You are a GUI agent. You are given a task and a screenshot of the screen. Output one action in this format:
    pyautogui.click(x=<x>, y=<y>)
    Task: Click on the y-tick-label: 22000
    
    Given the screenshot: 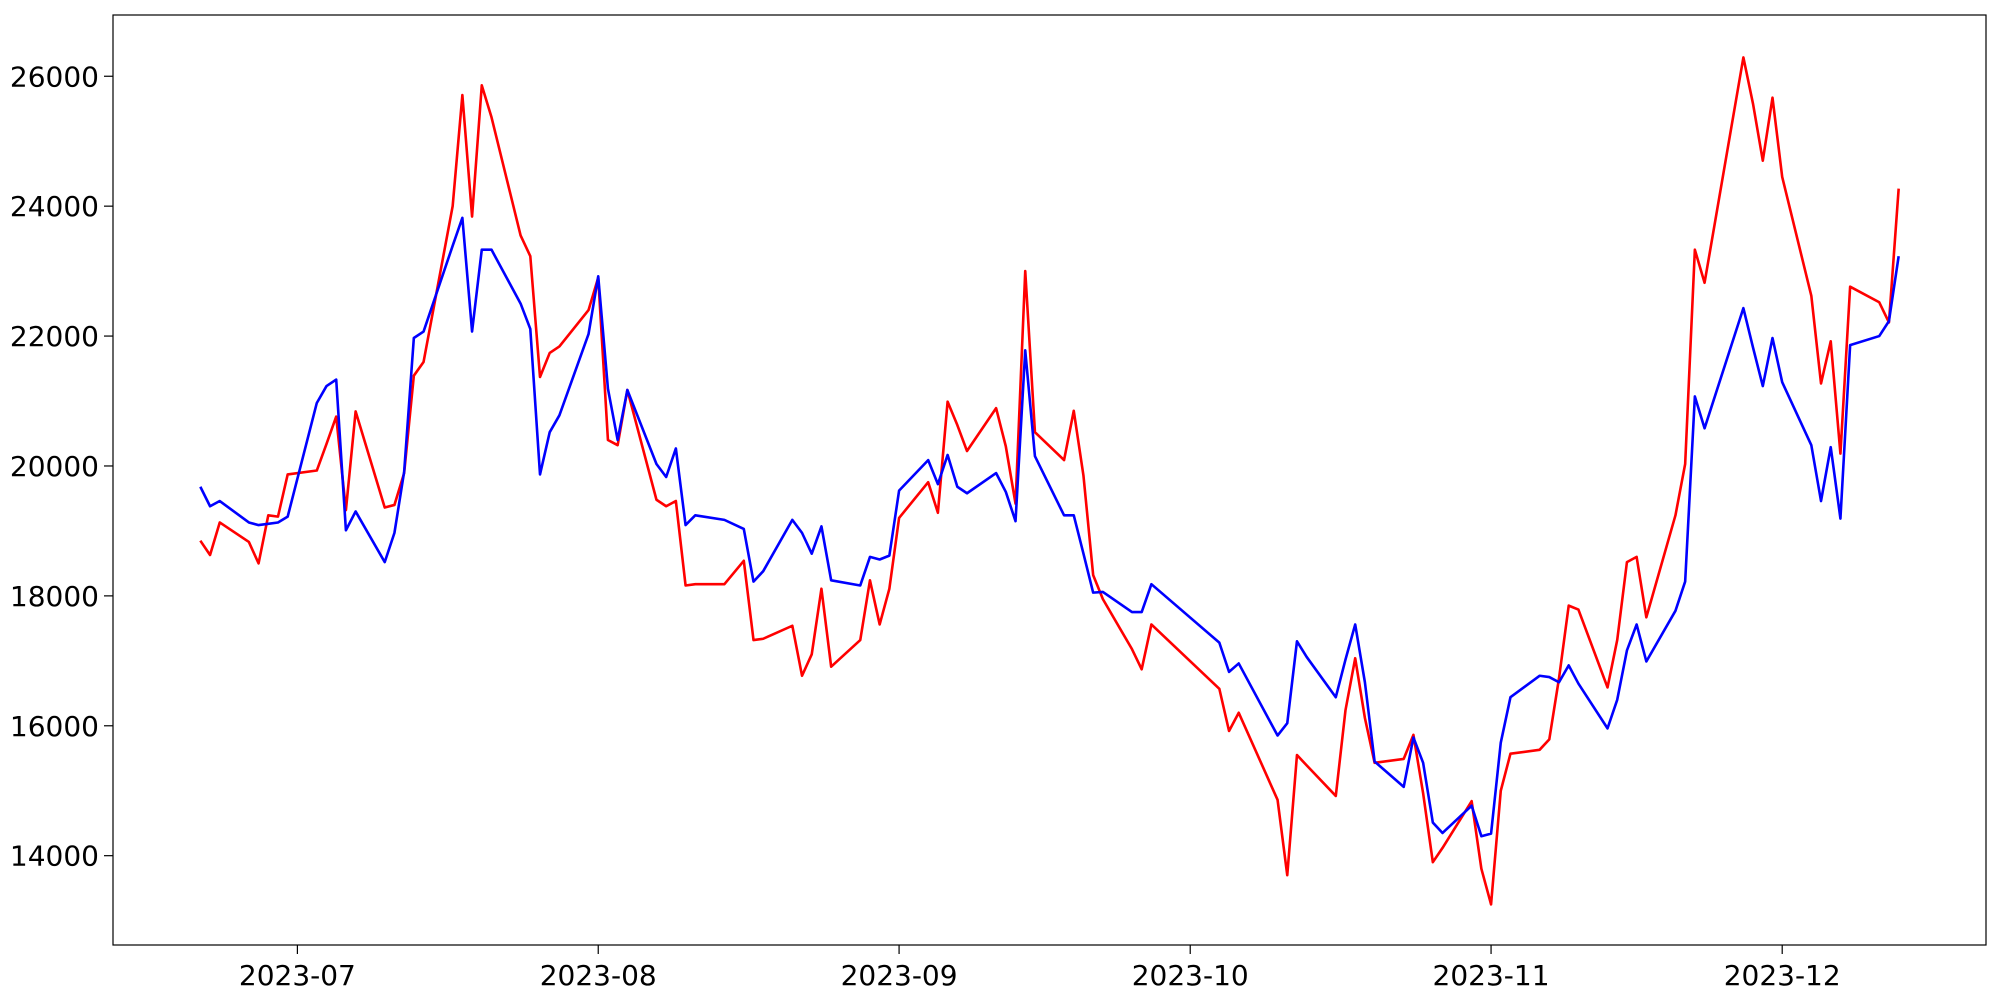 What is the action you would take?
    pyautogui.click(x=54, y=336)
    